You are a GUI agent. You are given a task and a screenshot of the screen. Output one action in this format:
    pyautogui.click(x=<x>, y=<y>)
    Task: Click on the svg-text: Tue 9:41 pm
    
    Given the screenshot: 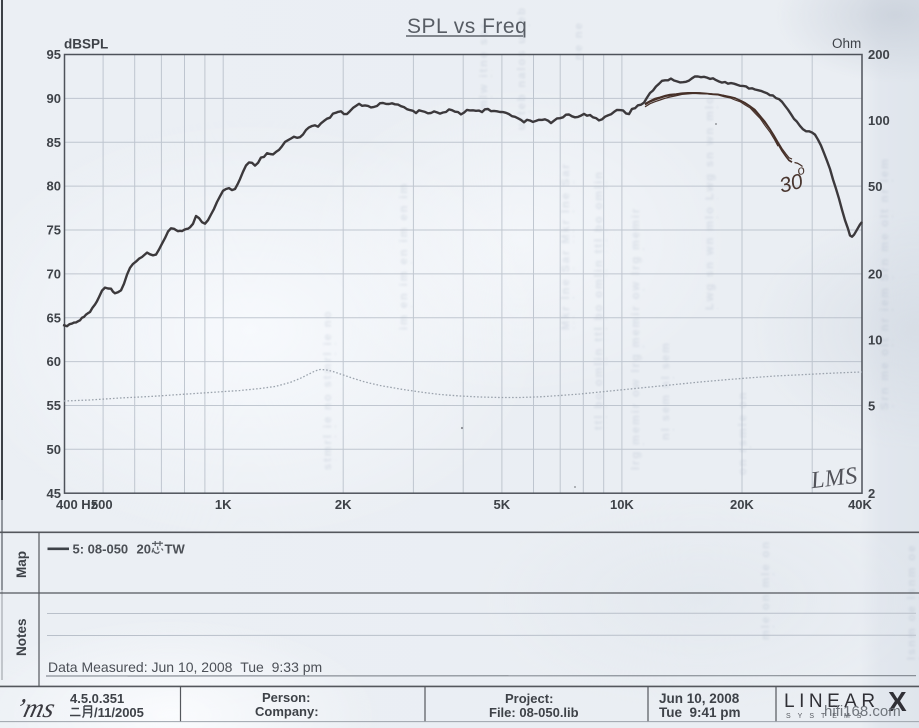 What is the action you would take?
    pyautogui.click(x=700, y=712)
    